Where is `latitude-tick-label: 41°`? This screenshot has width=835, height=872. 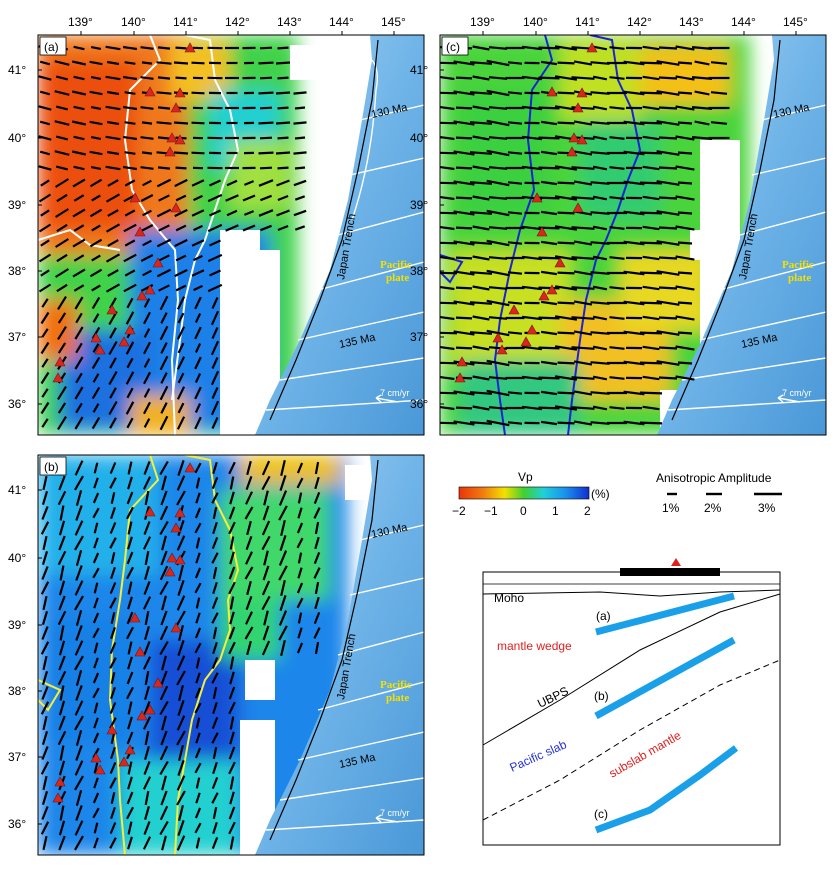
latitude-tick-label: 41° is located at coordinates (17, 490).